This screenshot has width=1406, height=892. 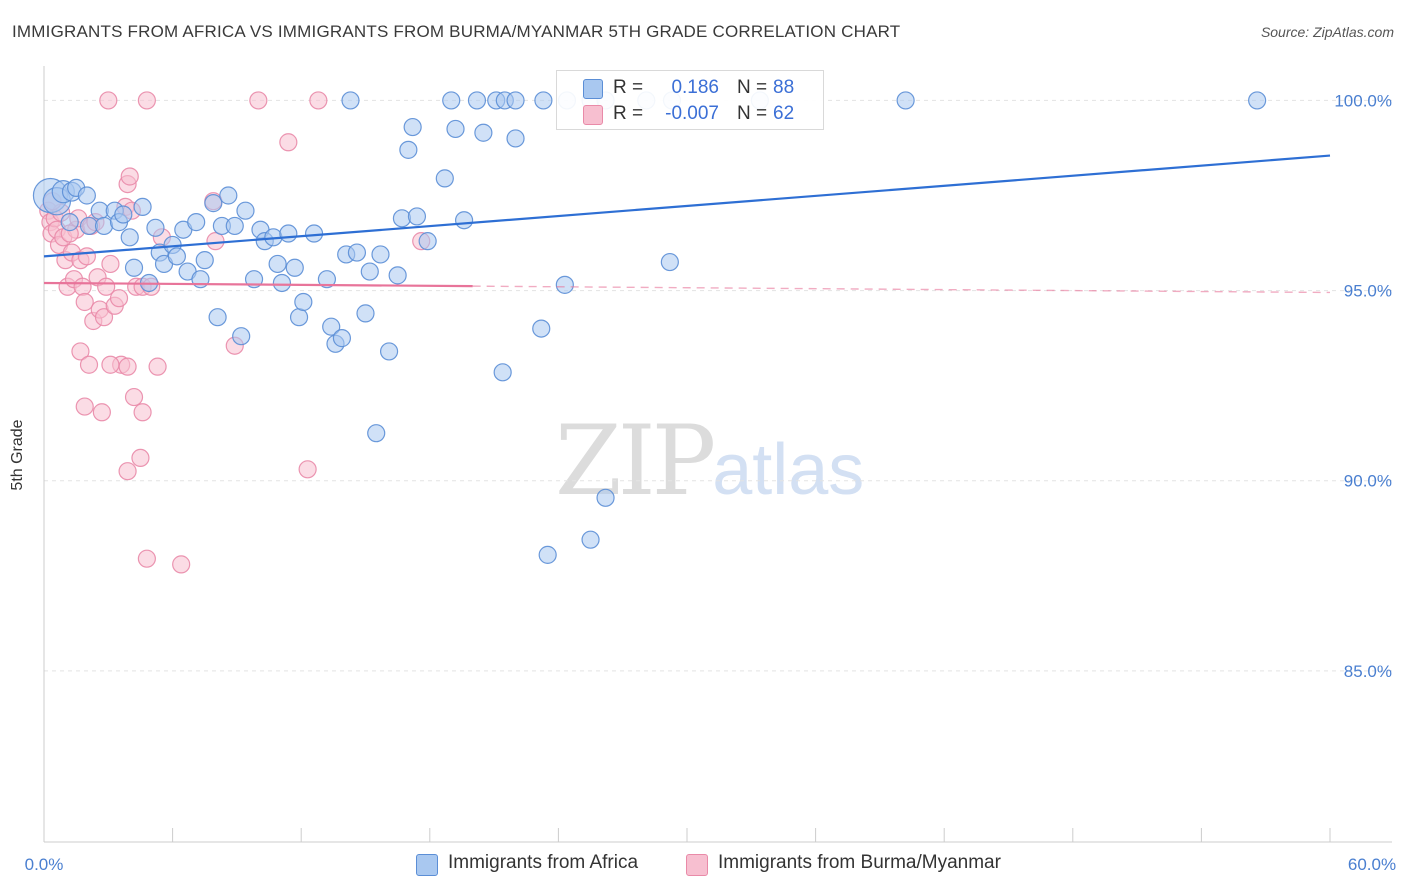 I want to click on legend-burma-swatch, so click(x=697, y=865).